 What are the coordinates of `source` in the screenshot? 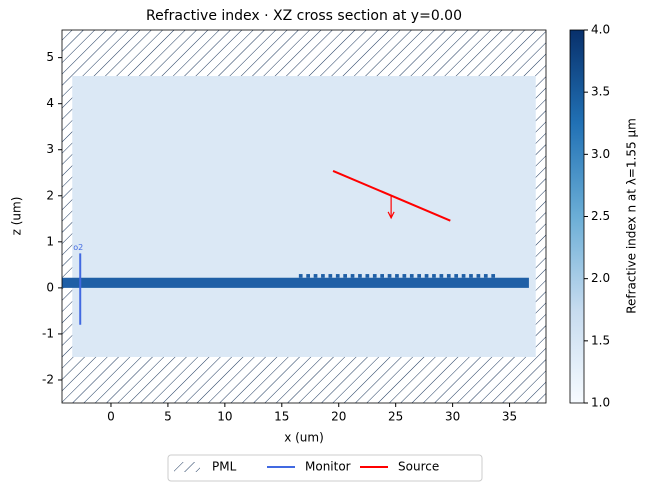 It's located at (391, 195).